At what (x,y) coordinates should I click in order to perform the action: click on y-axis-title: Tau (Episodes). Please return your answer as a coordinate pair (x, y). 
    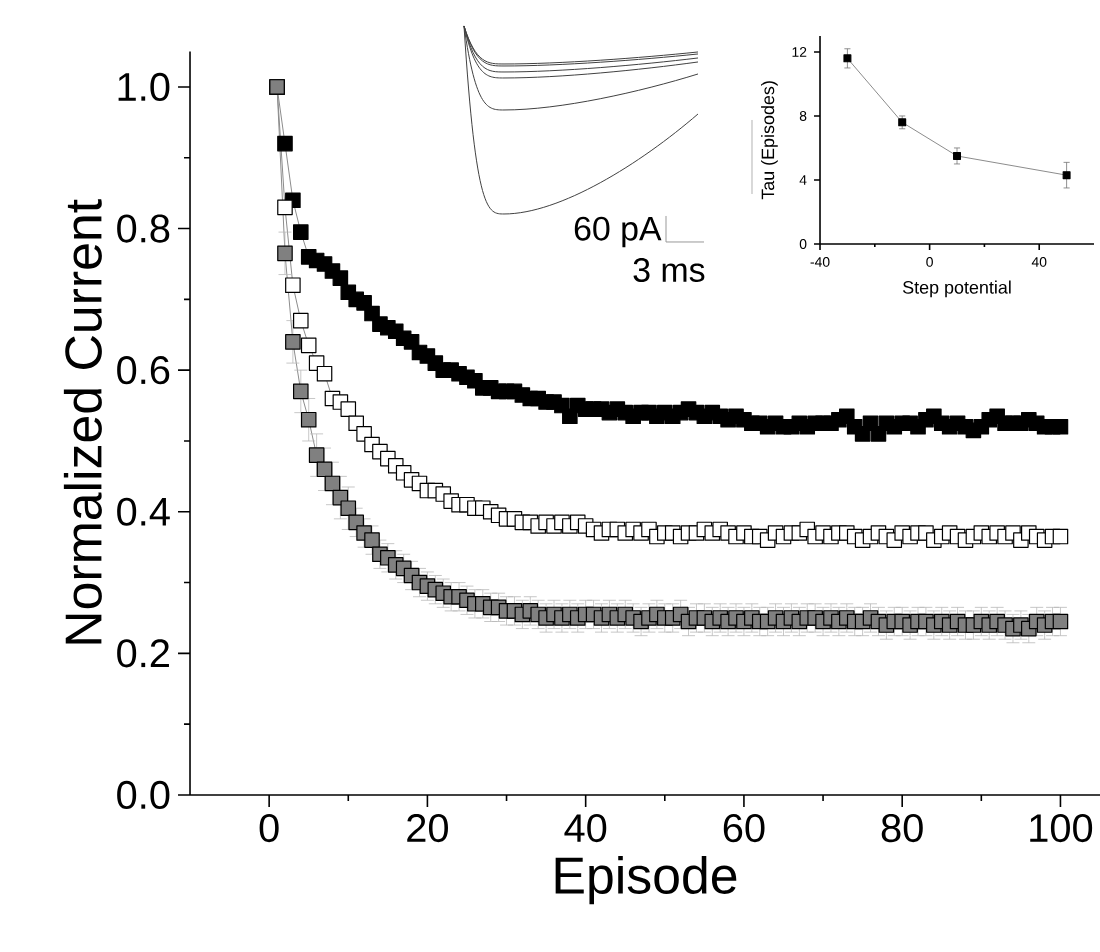
    Looking at the image, I should click on (769, 140).